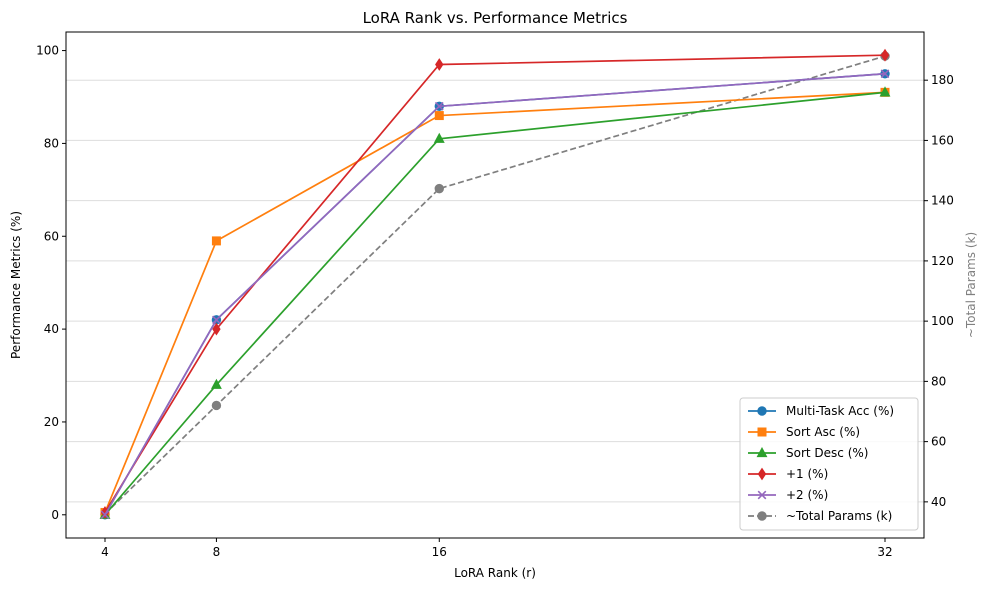  I want to click on y2-tick-label: 60, so click(938, 442).